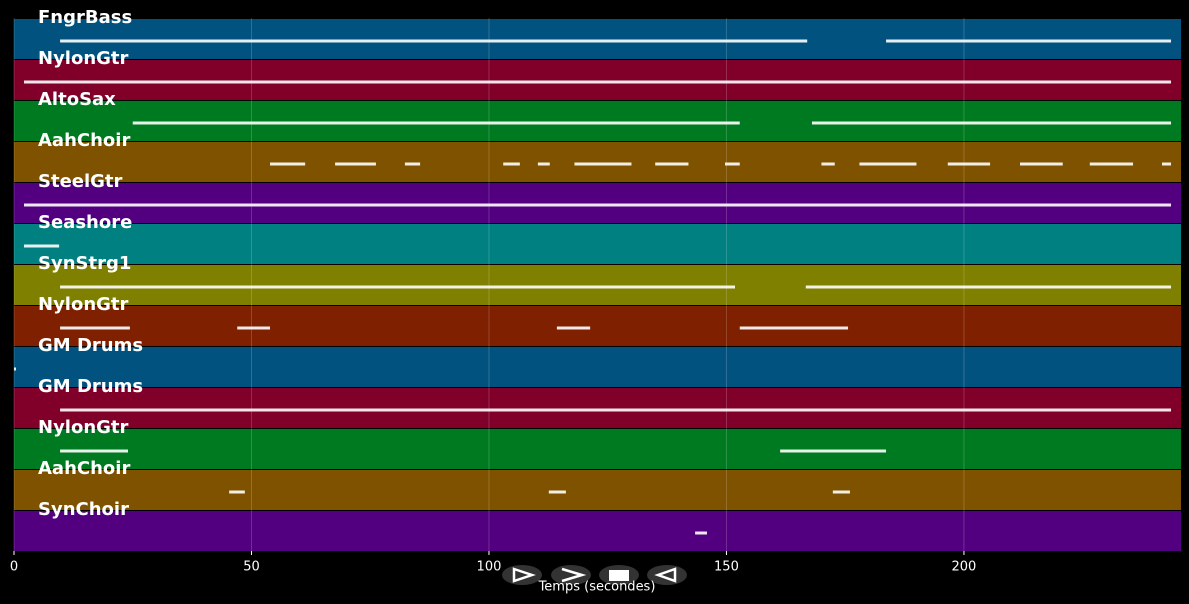  Describe the element at coordinates (667, 575) in the screenshot. I see `back-button` at that location.